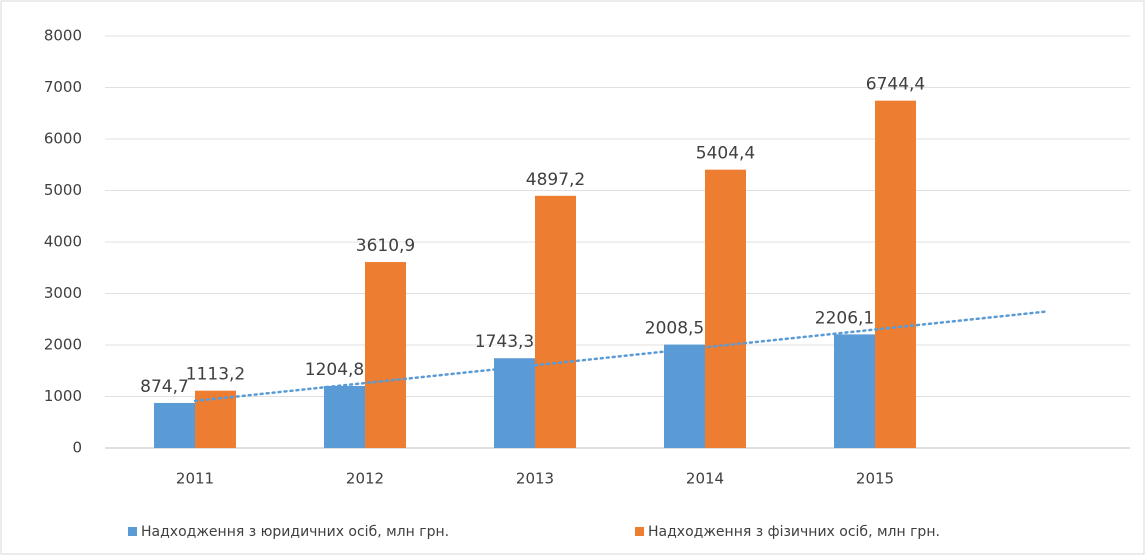 The height and width of the screenshot is (555, 1145). I want to click on value-label: 1113,2, so click(215, 375).